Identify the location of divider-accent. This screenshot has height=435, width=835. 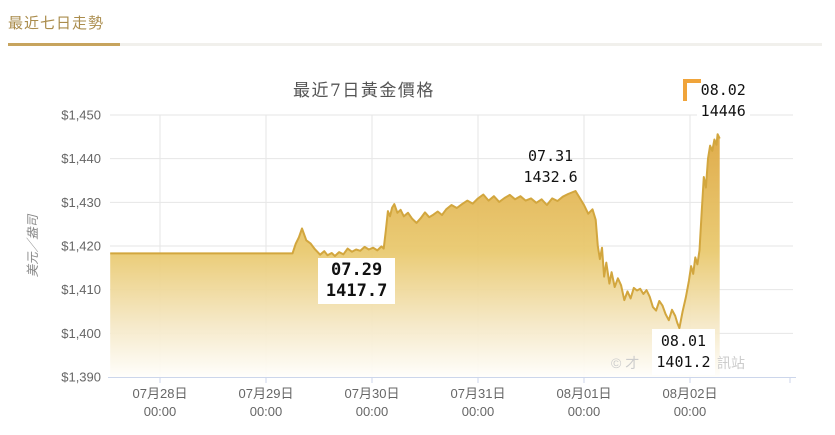
(64, 44).